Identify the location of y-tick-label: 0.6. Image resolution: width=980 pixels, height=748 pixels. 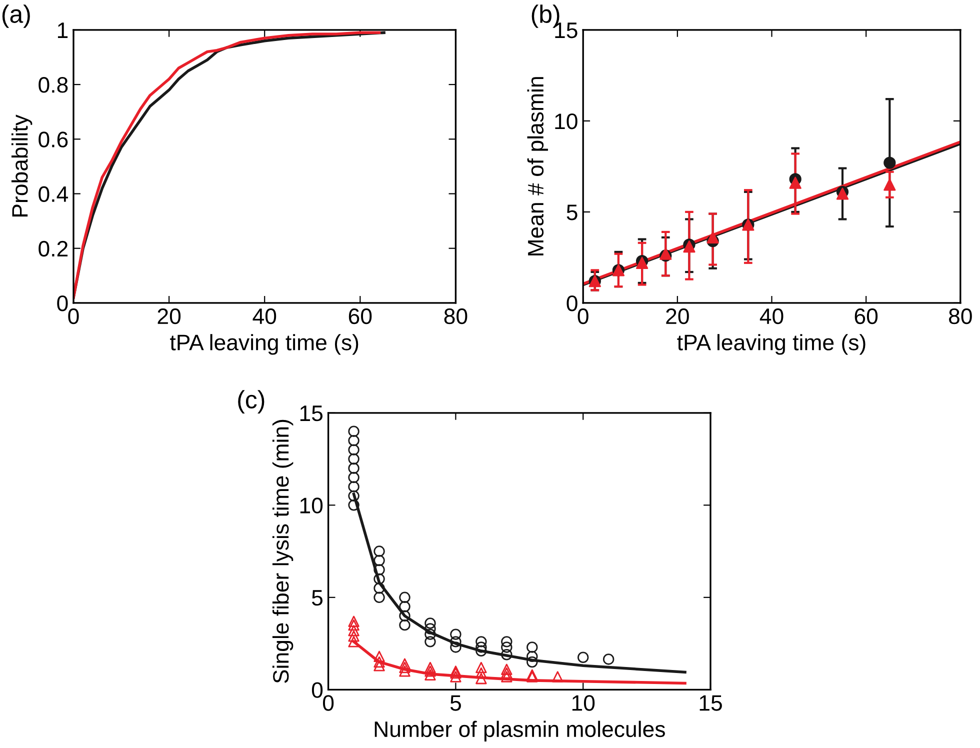
(53, 140).